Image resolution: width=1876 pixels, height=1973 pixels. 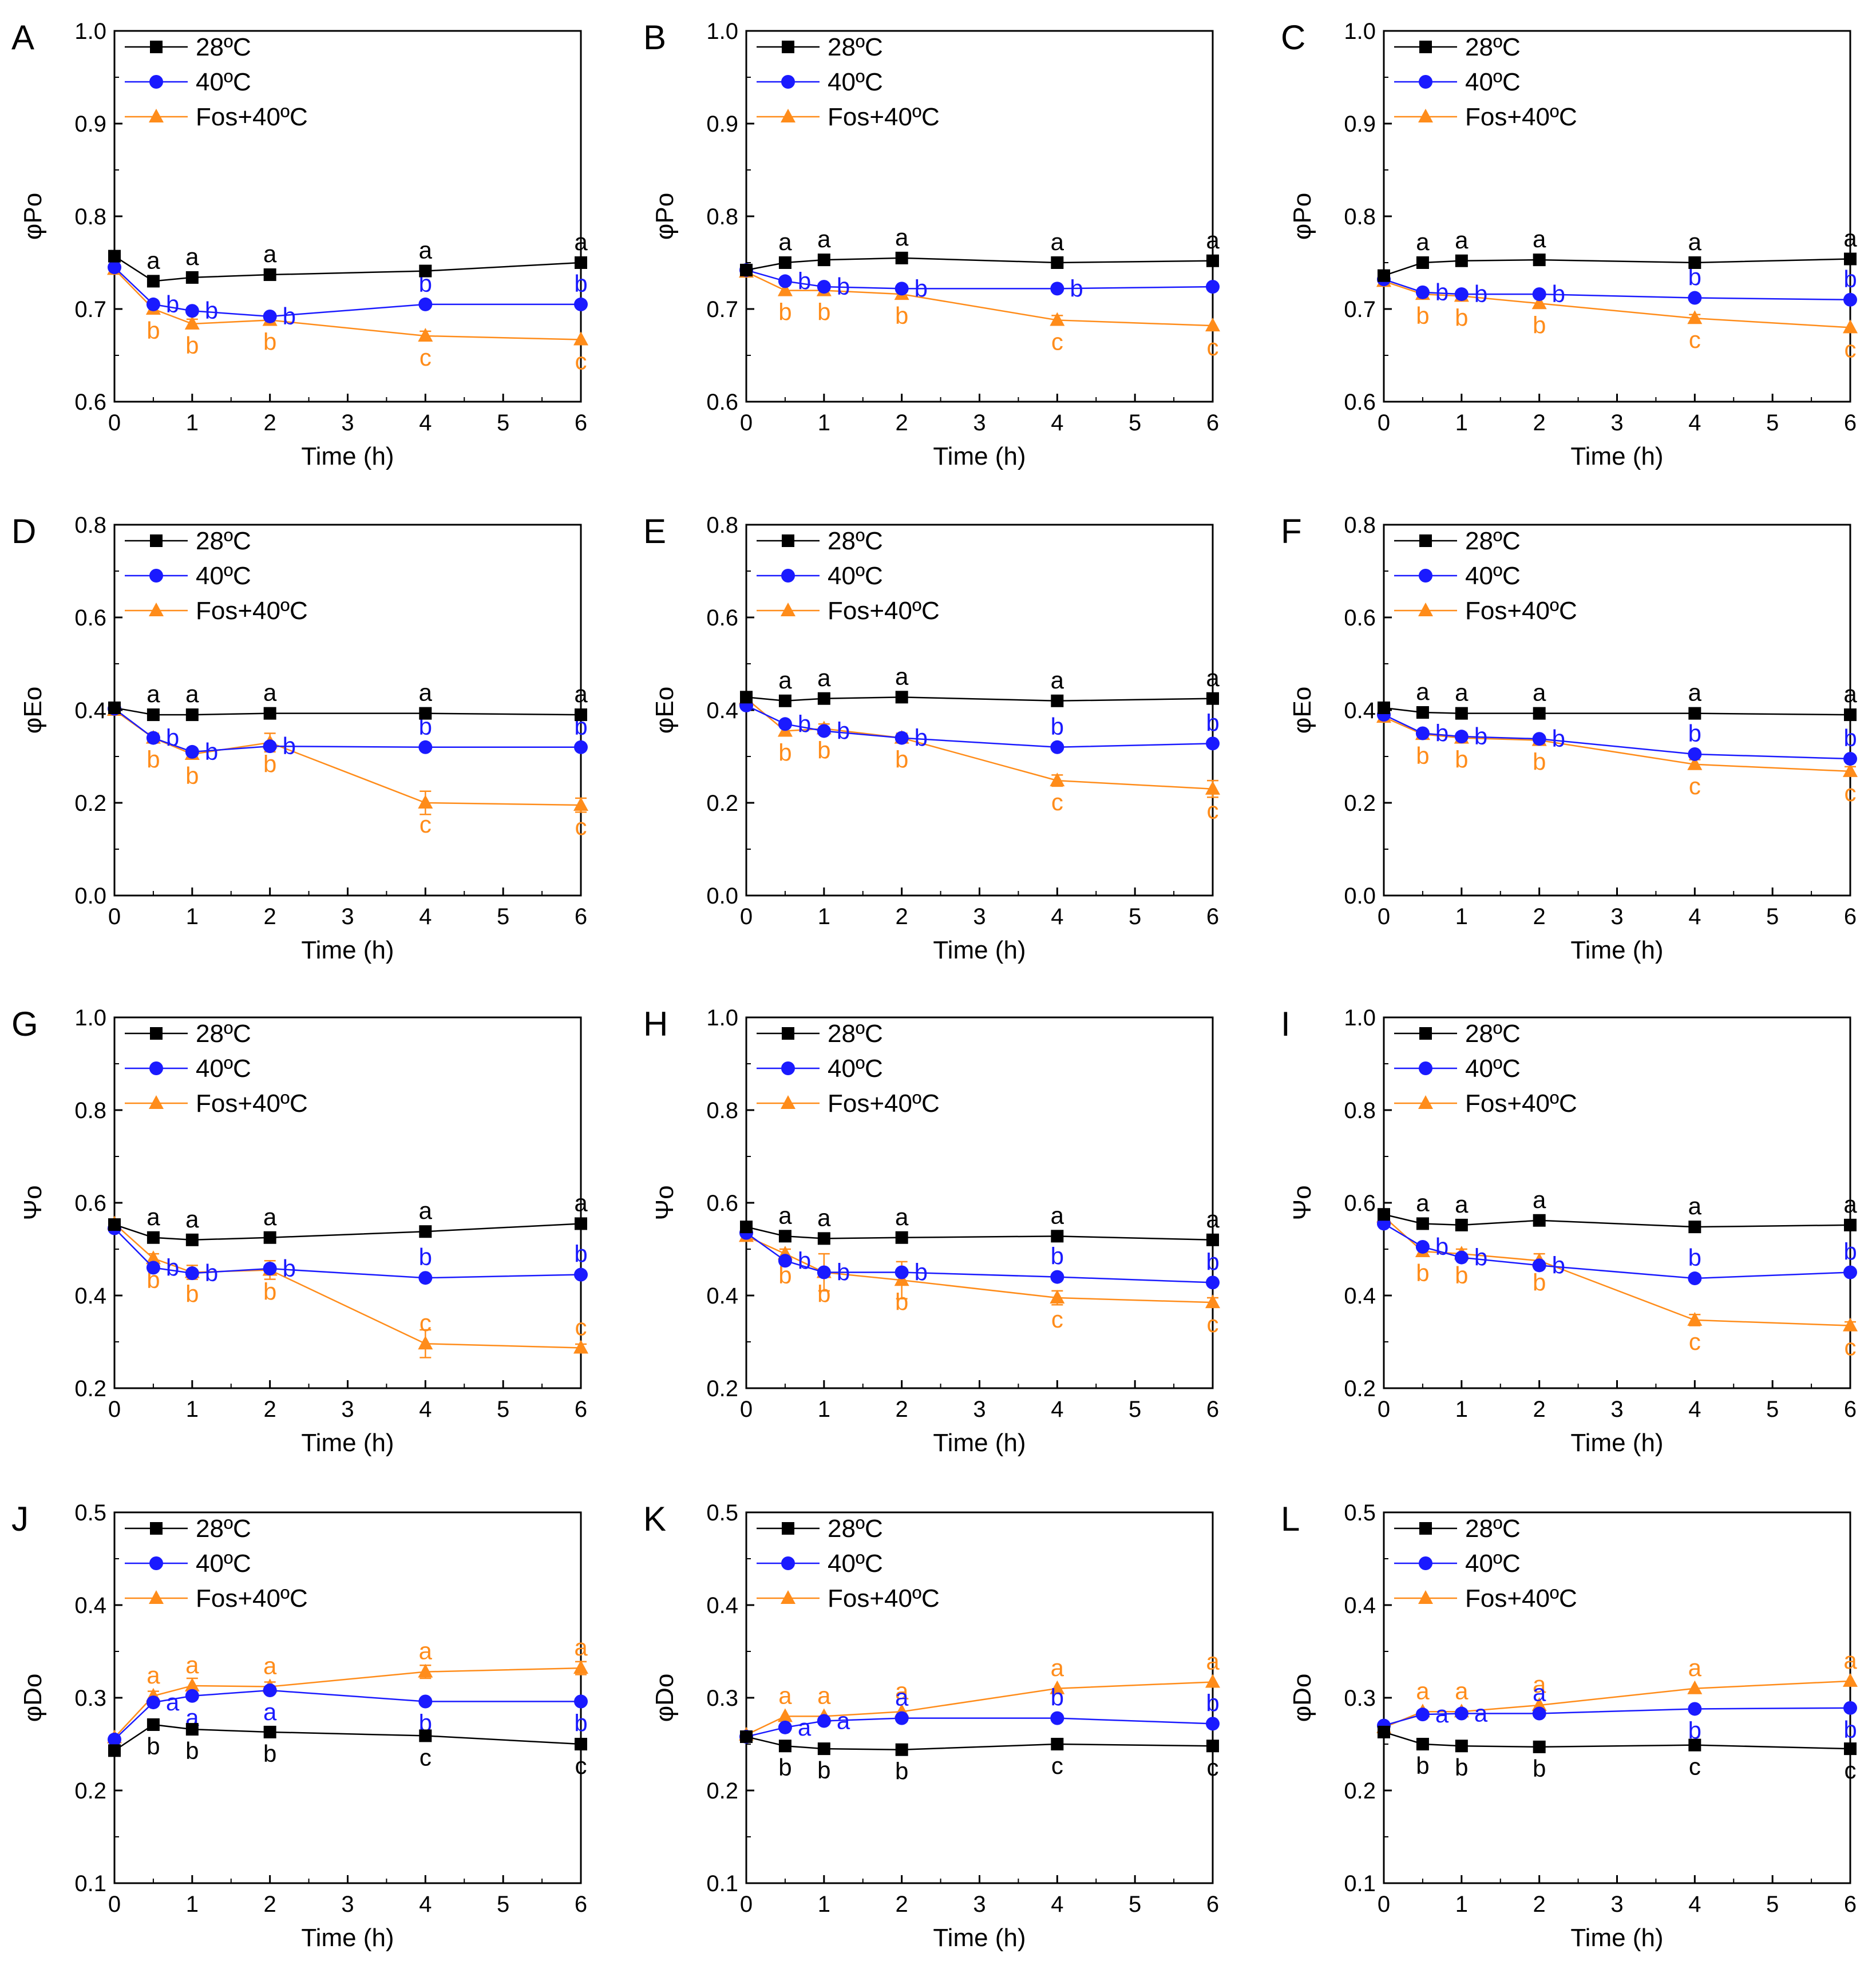 I want to click on y-axis-title: φPo, so click(x=1302, y=216).